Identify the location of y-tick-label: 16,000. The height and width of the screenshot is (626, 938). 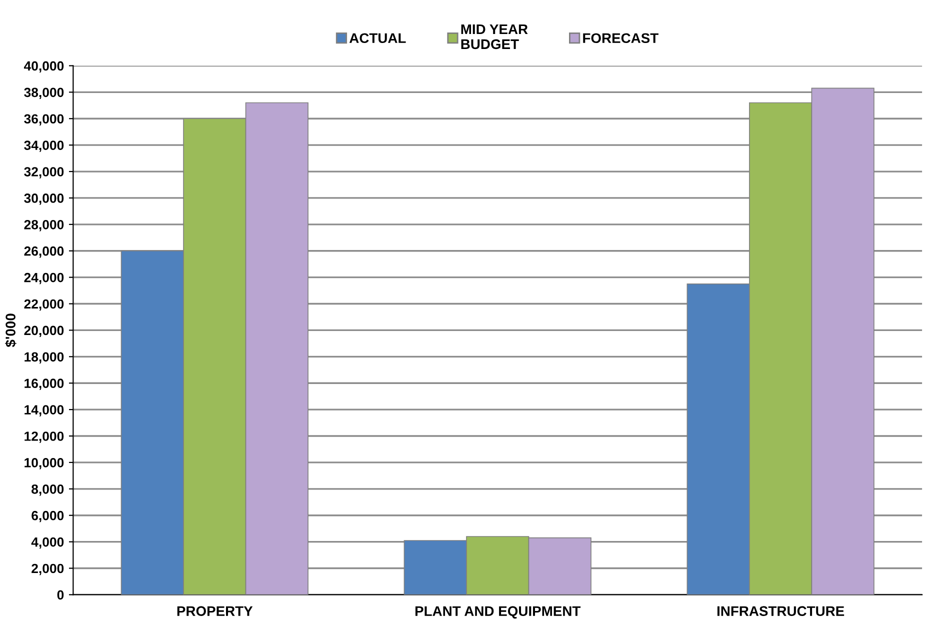
(44, 384).